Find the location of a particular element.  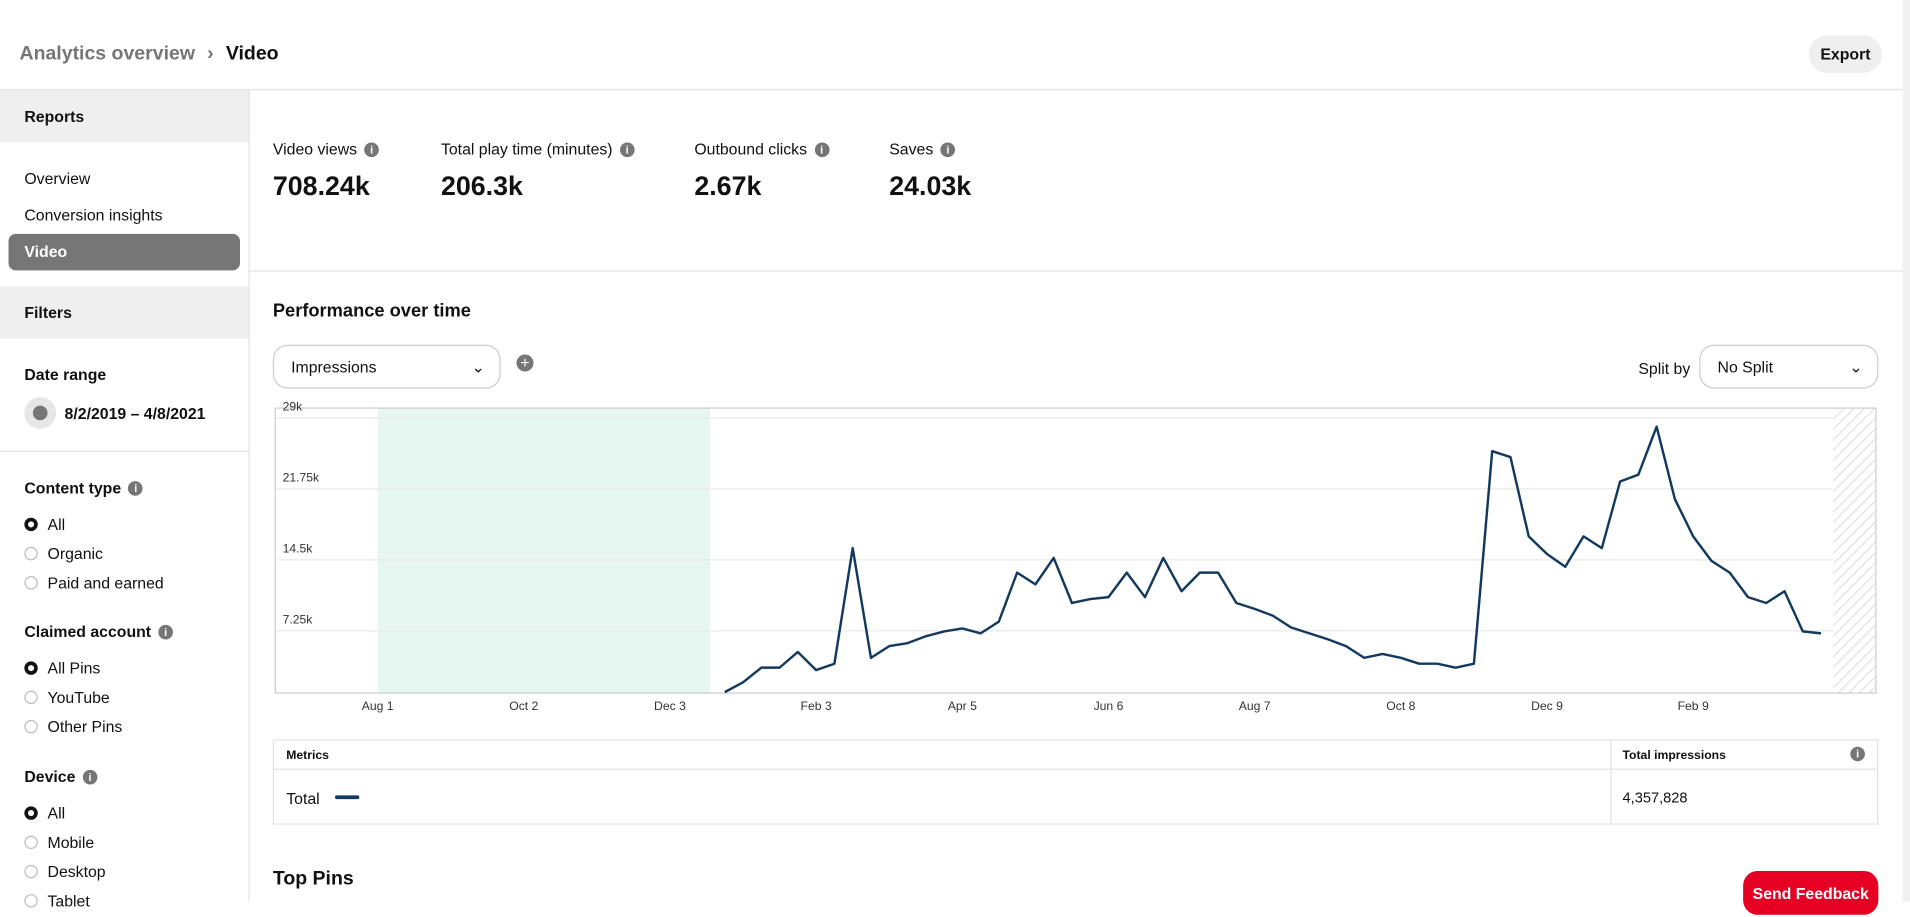

incomplete-region is located at coordinates (1854, 551).